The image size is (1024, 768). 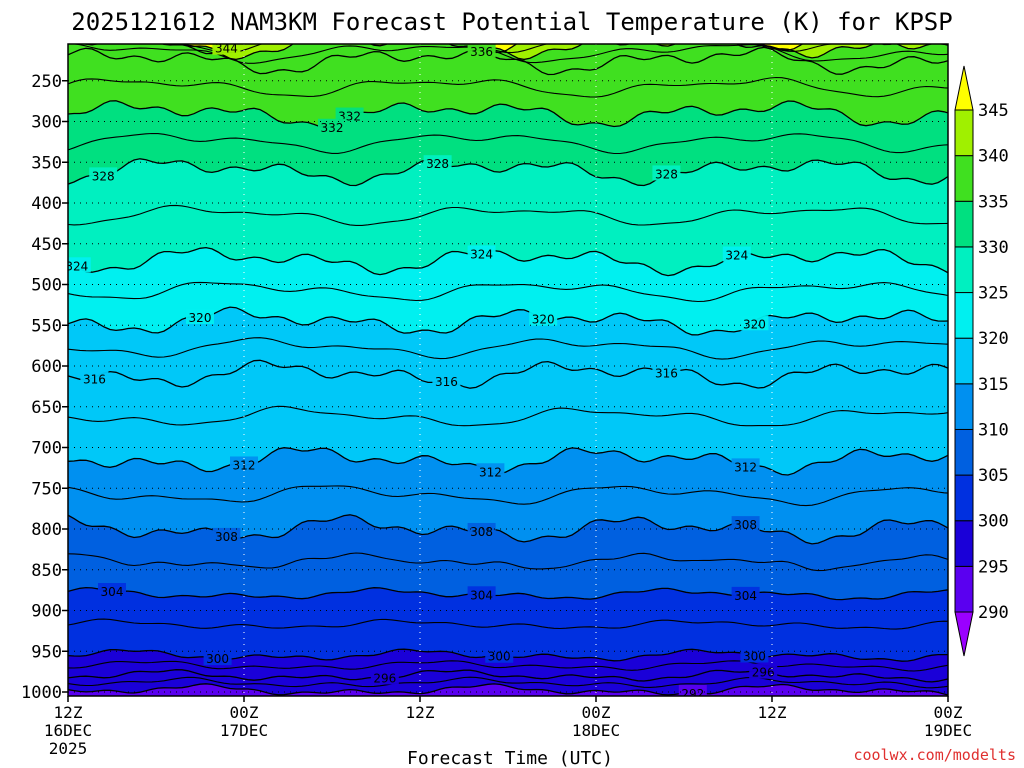 What do you see at coordinates (46, 530) in the screenshot?
I see `y-tick-label: 800` at bounding box center [46, 530].